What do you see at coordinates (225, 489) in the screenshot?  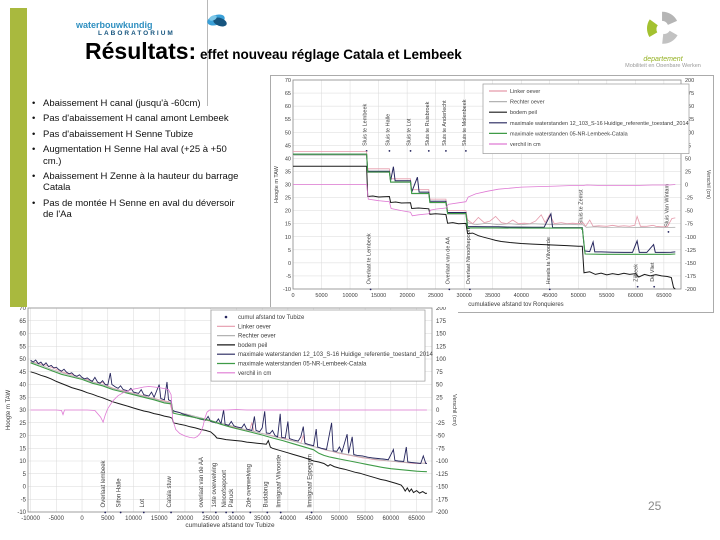 I see `svg-text: Ninoofsepoort` at bounding box center [225, 489].